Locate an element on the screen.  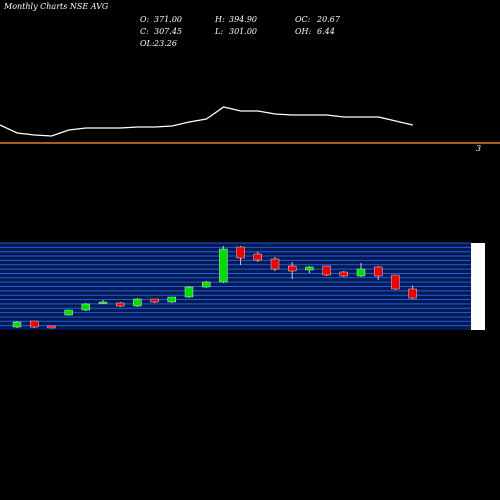
stat-label: O: is located at coordinates (145, 19).